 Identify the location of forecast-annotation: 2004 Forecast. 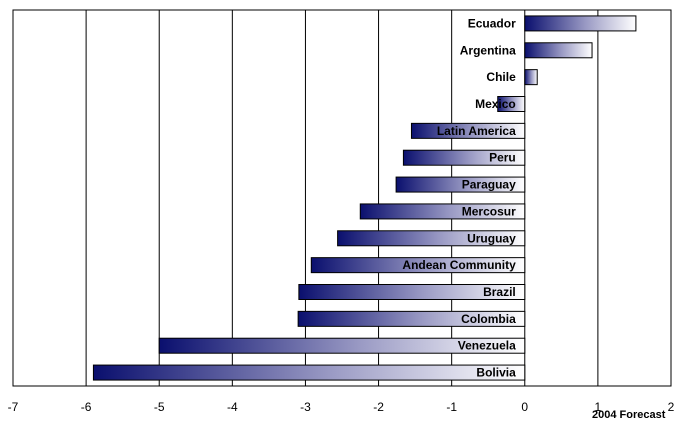
(629, 415).